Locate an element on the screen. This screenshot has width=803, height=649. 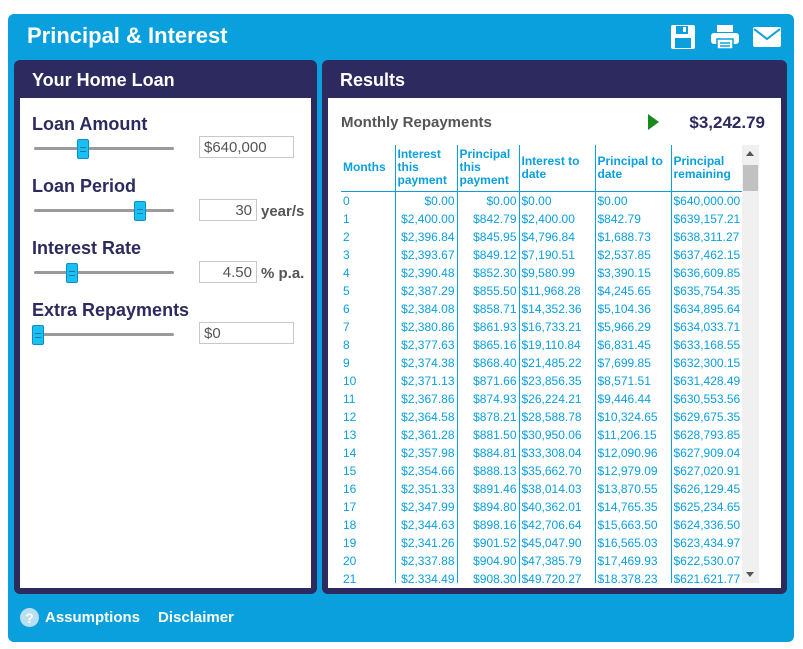
assumptions-link: ? Assumptions is located at coordinates (80, 617).